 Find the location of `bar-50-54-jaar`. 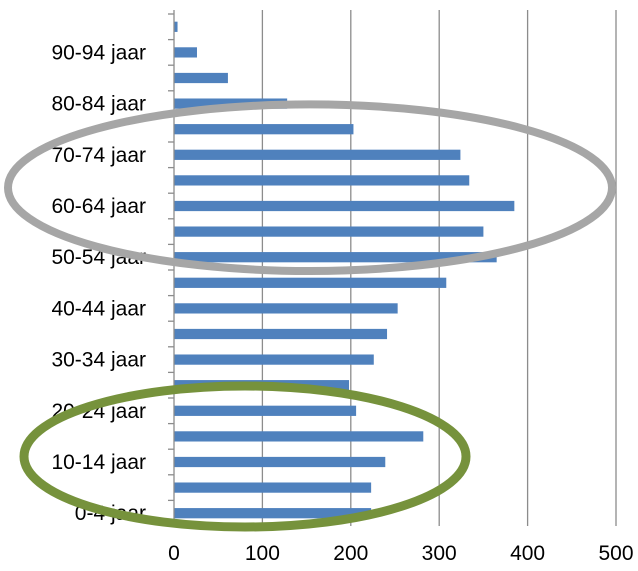

bar-50-54-jaar is located at coordinates (335, 257).